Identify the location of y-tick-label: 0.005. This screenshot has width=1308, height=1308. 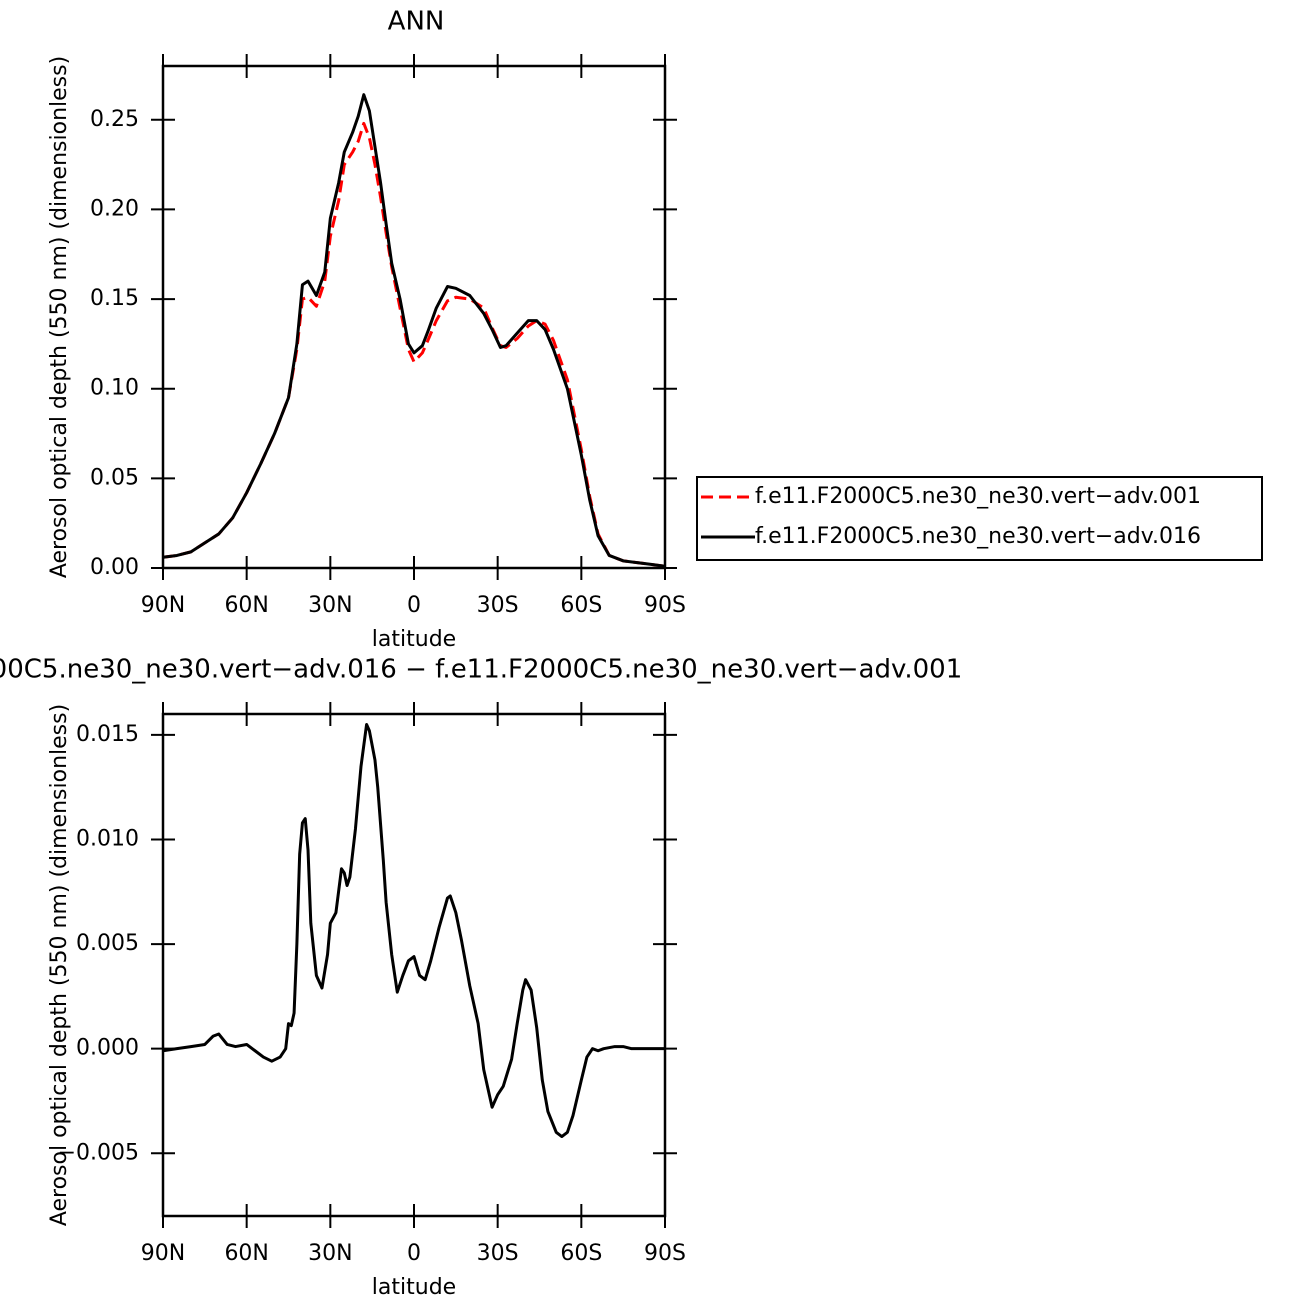
(107, 943).